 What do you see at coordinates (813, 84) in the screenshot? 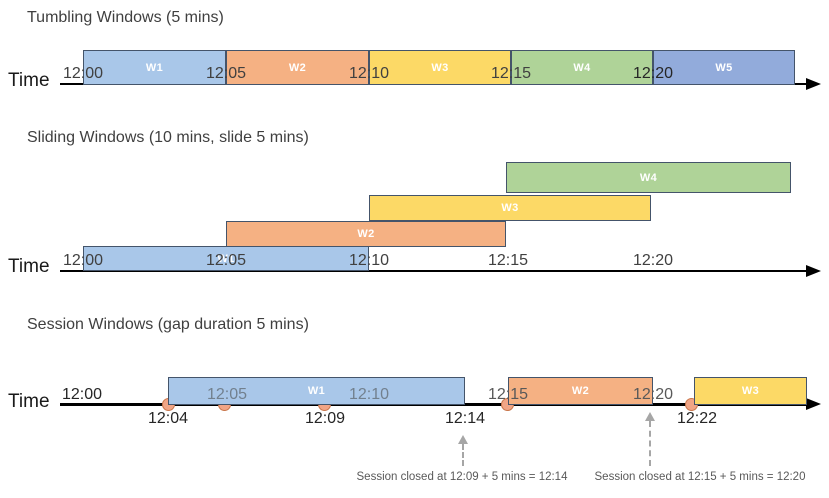
I see `tumbling-timeline-arrow-icon` at bounding box center [813, 84].